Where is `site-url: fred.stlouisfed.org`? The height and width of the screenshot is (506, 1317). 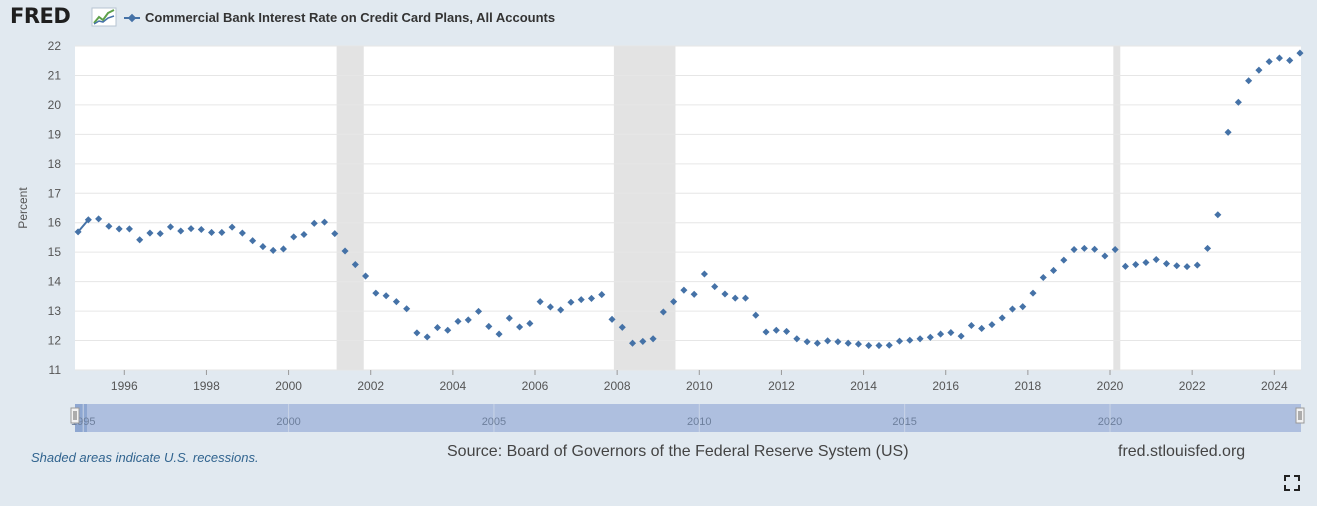 site-url: fred.stlouisfed.org is located at coordinates (1182, 451).